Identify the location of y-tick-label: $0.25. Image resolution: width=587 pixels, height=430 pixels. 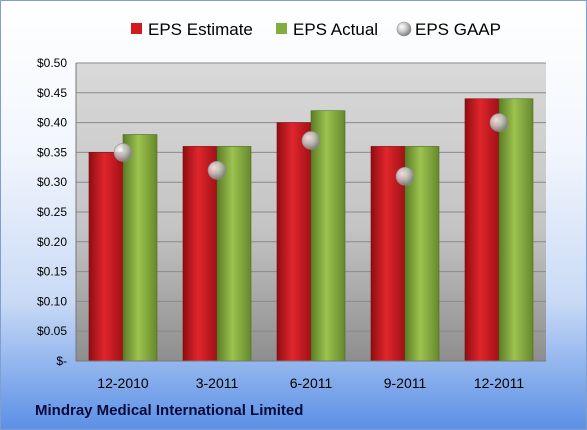
(52, 212).